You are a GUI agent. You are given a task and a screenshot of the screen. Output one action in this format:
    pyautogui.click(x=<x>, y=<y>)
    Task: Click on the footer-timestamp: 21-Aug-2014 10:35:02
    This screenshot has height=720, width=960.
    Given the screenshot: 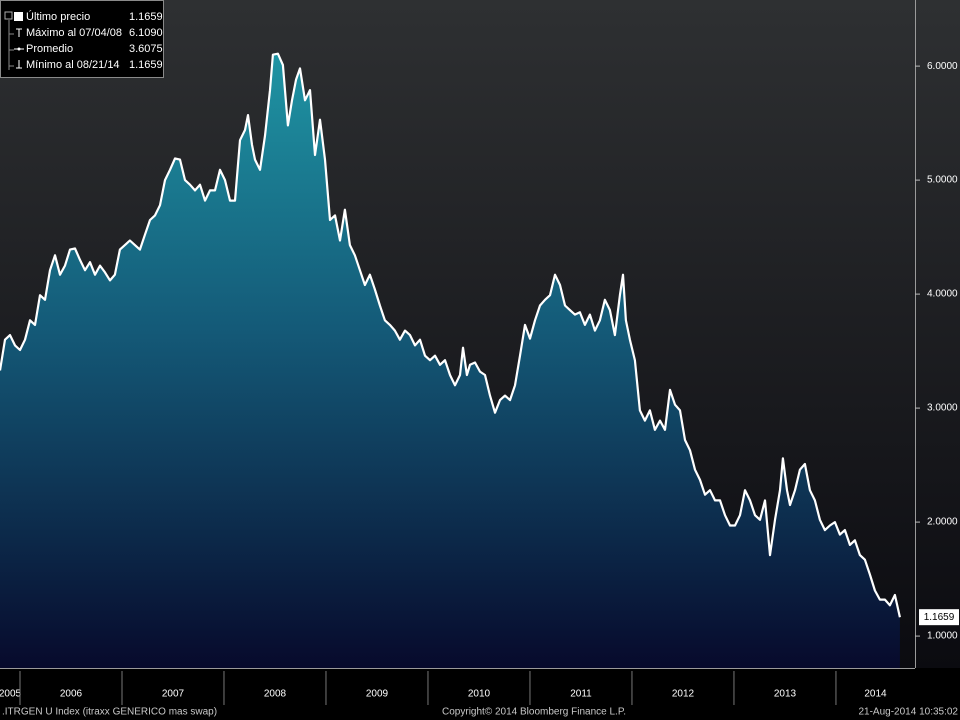 What is the action you would take?
    pyautogui.click(x=908, y=712)
    